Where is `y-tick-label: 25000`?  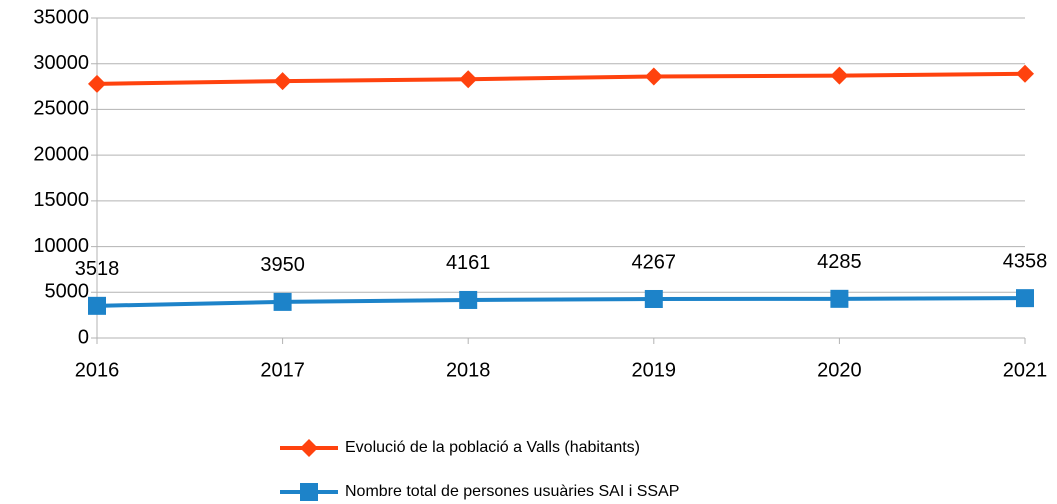
y-tick-label: 25000 is located at coordinates (61, 109).